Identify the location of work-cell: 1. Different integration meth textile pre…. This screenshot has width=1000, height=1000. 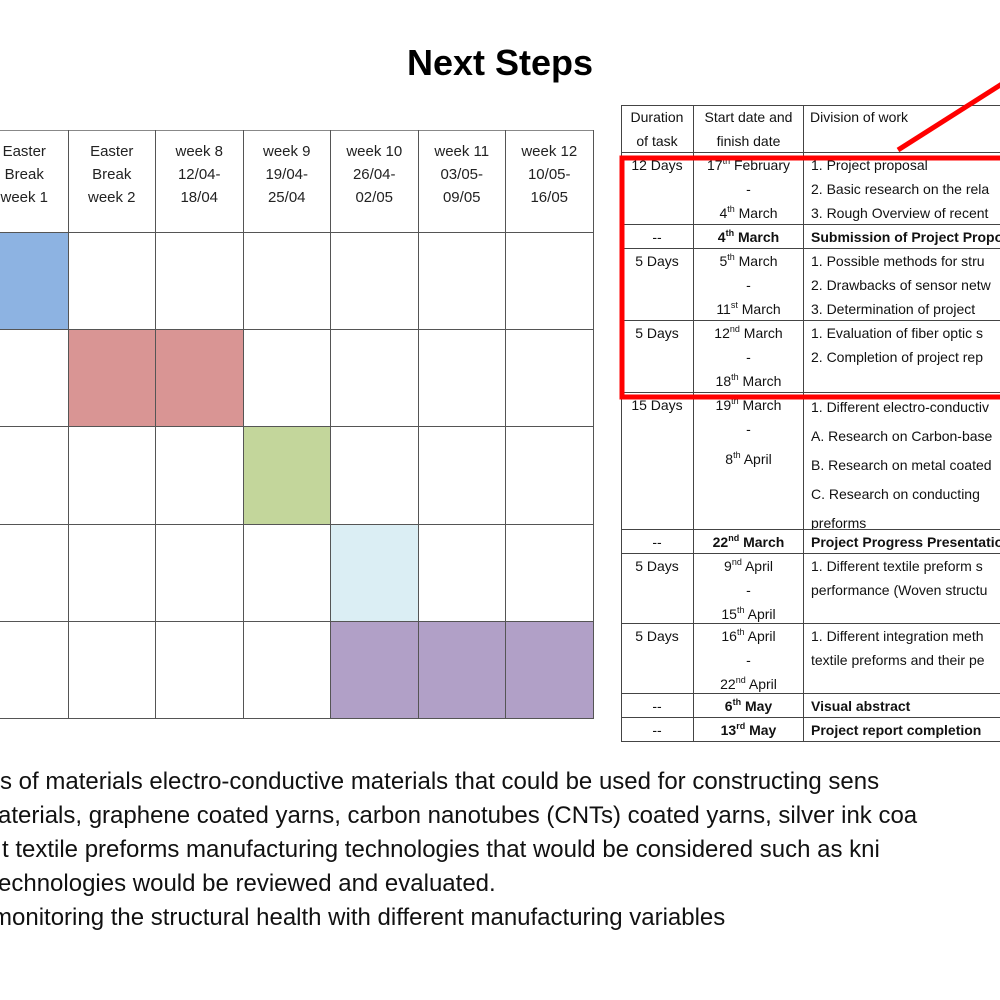
(902, 659).